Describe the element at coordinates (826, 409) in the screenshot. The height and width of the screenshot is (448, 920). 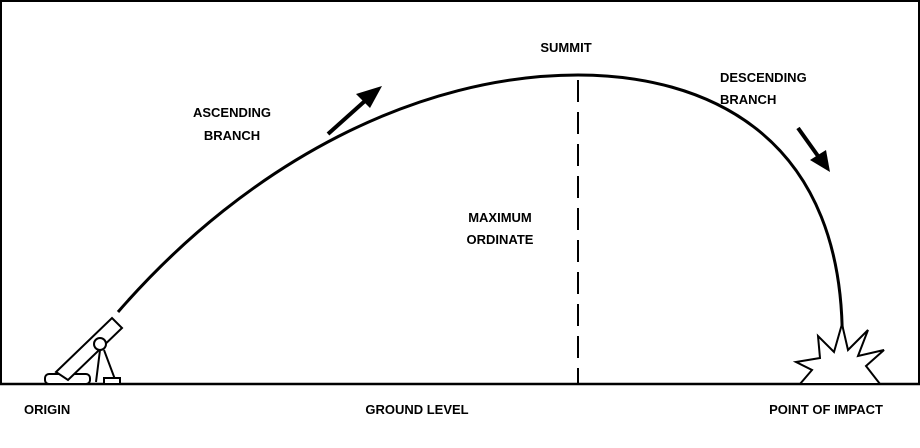
I see `point-of-impact-label: POINT OF IMPACT` at that location.